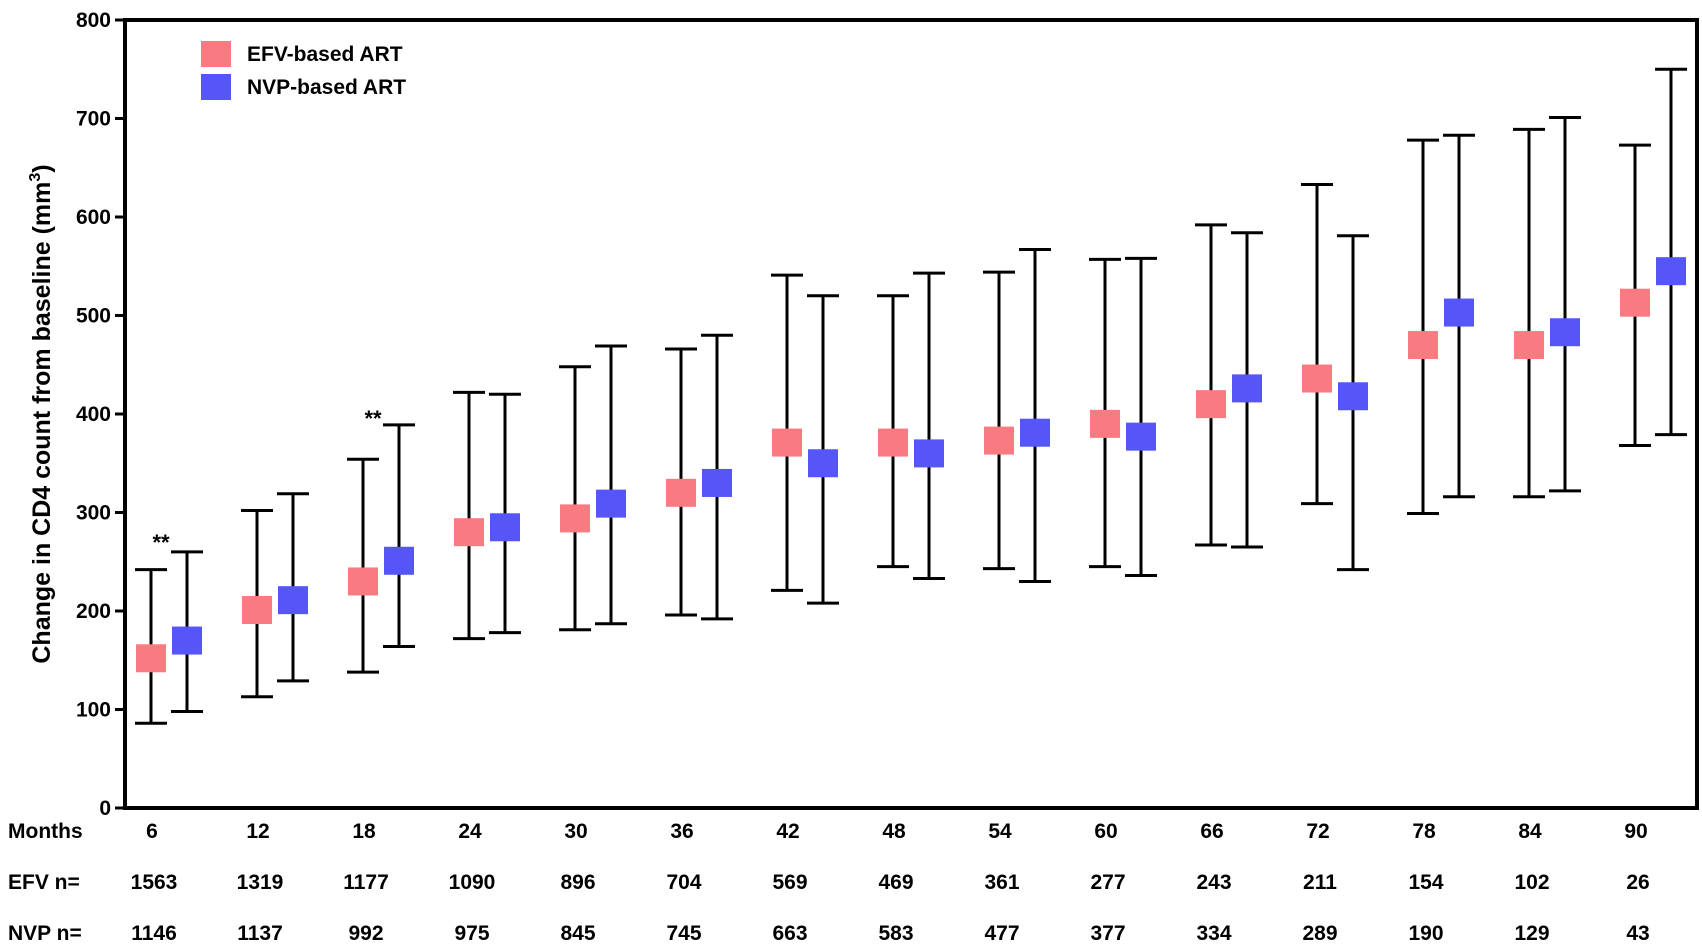  What do you see at coordinates (365, 933) in the screenshot?
I see `nvp-n-value: 992` at bounding box center [365, 933].